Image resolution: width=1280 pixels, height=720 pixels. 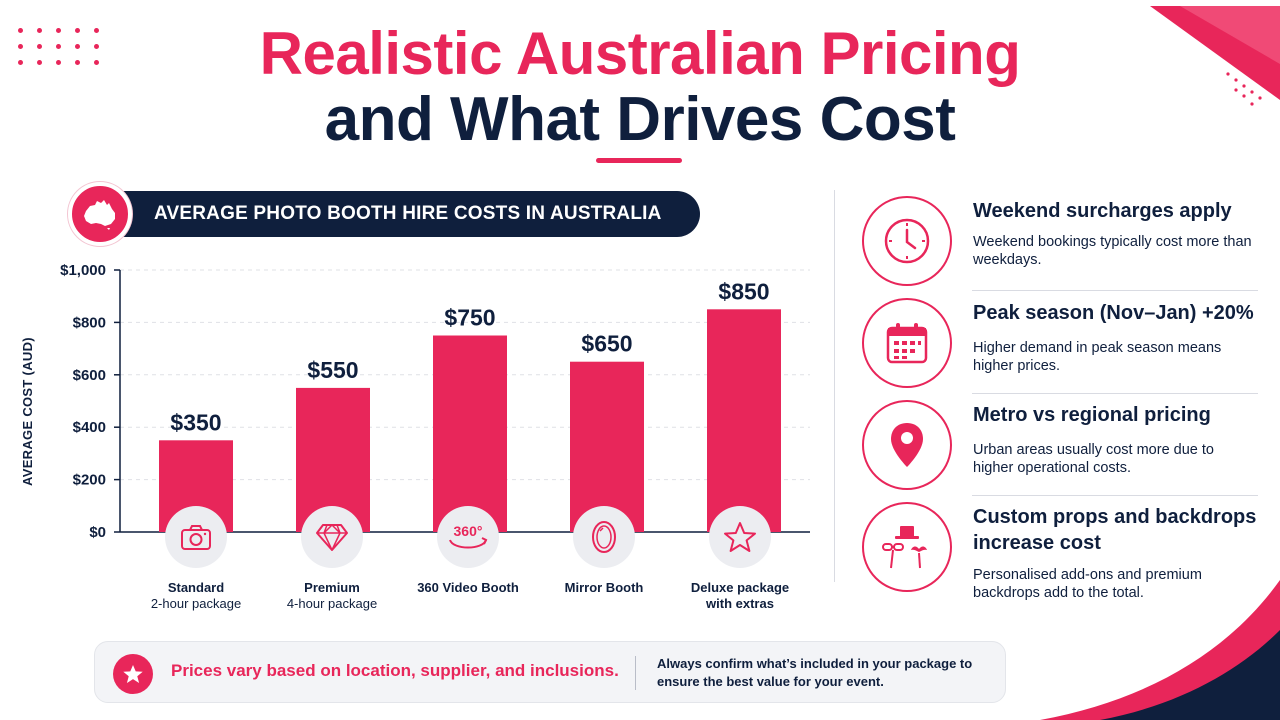 What do you see at coordinates (469, 318) in the screenshot?
I see `bar-data-label: $750` at bounding box center [469, 318].